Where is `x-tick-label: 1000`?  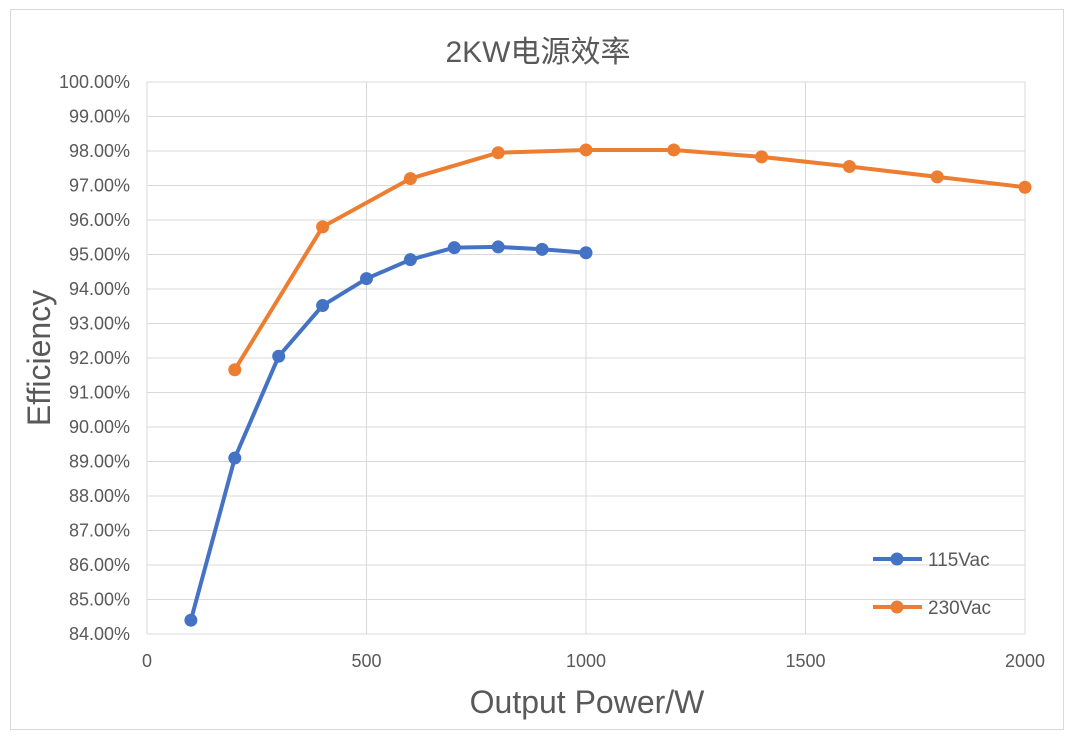 x-tick-label: 1000 is located at coordinates (586, 661).